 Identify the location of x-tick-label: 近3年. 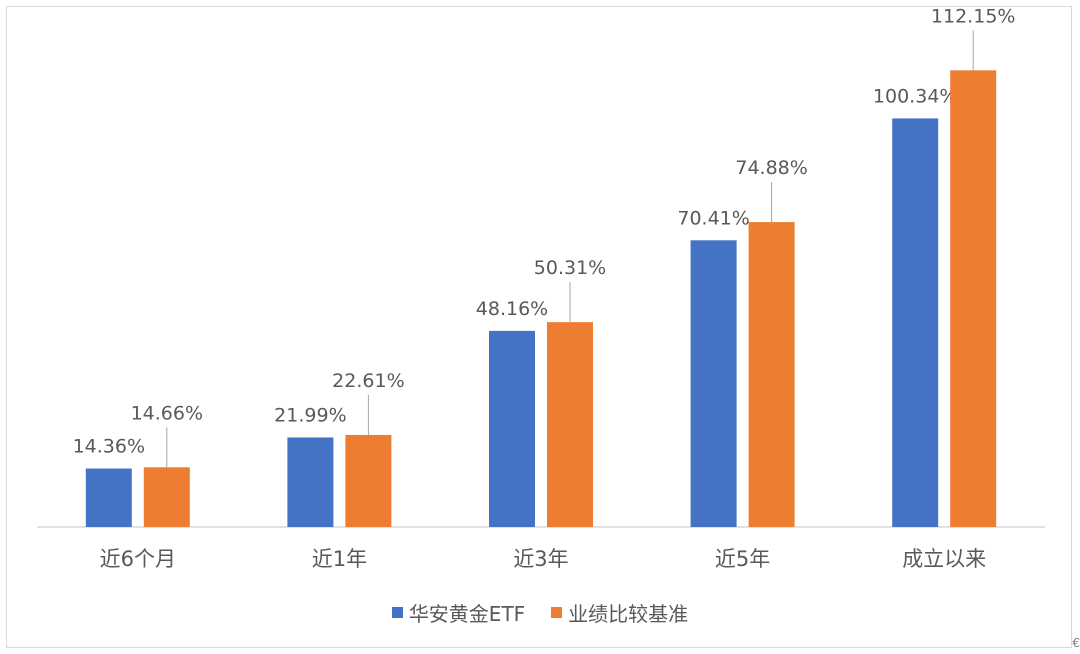
(540, 559).